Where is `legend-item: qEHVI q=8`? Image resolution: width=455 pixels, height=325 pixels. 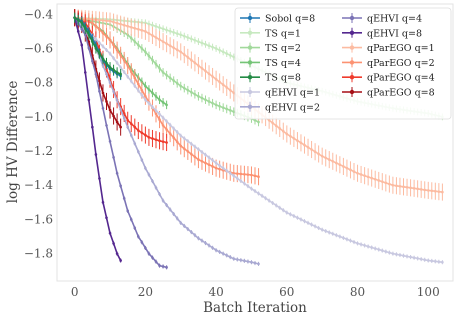
legend-item: qEHVI q=8 is located at coordinates (382, 33).